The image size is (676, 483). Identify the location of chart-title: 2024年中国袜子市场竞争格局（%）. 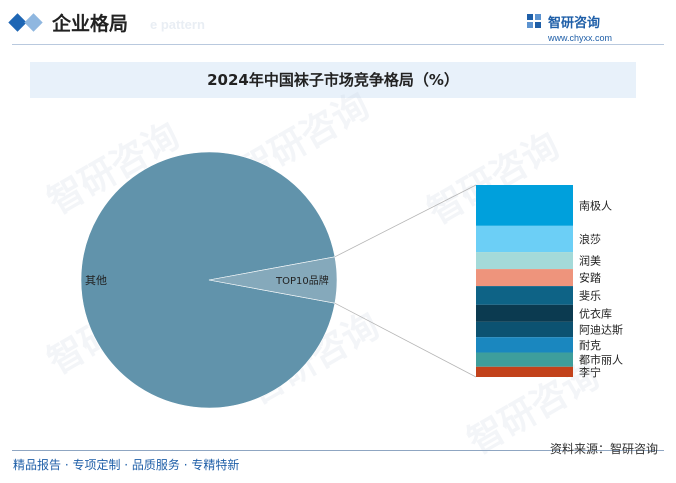
(333, 80).